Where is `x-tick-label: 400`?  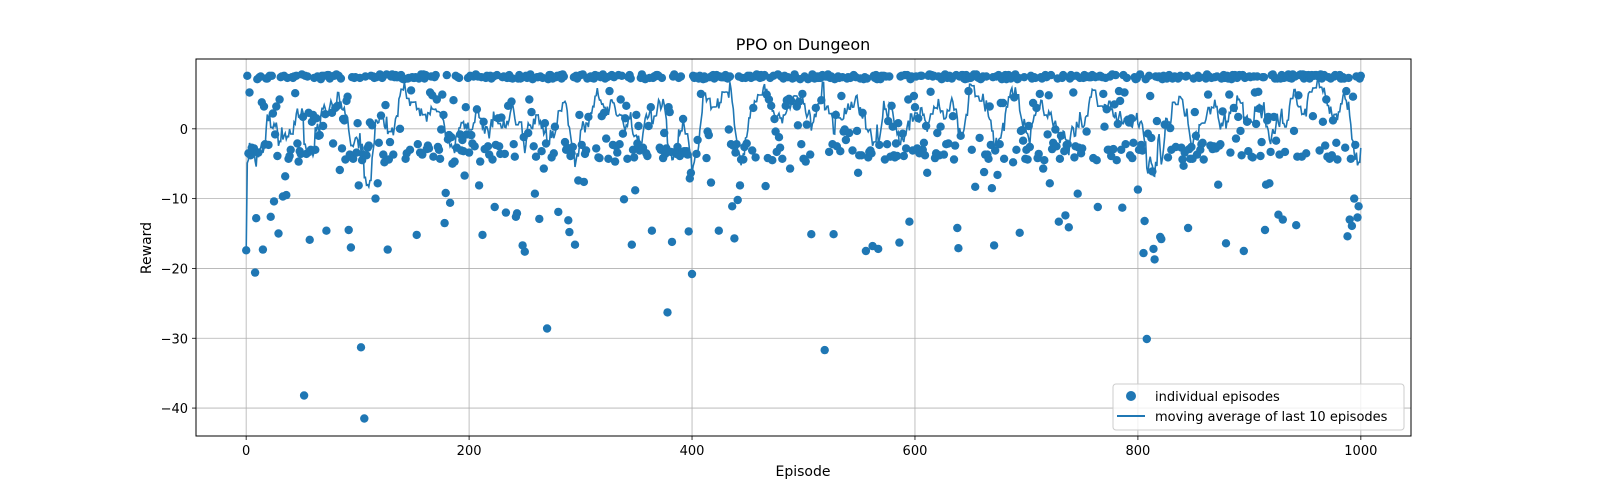 x-tick-label: 400 is located at coordinates (692, 451).